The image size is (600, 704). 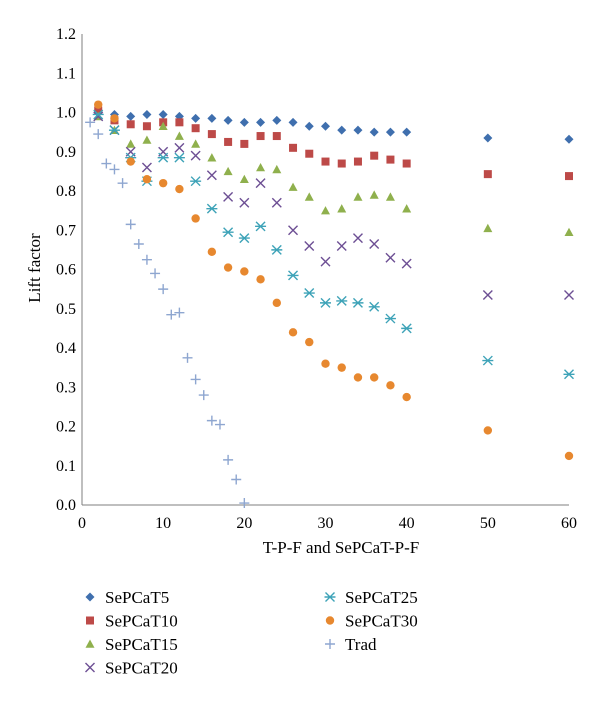 I want to click on y-tick-label: 0.4, so click(x=66, y=348).